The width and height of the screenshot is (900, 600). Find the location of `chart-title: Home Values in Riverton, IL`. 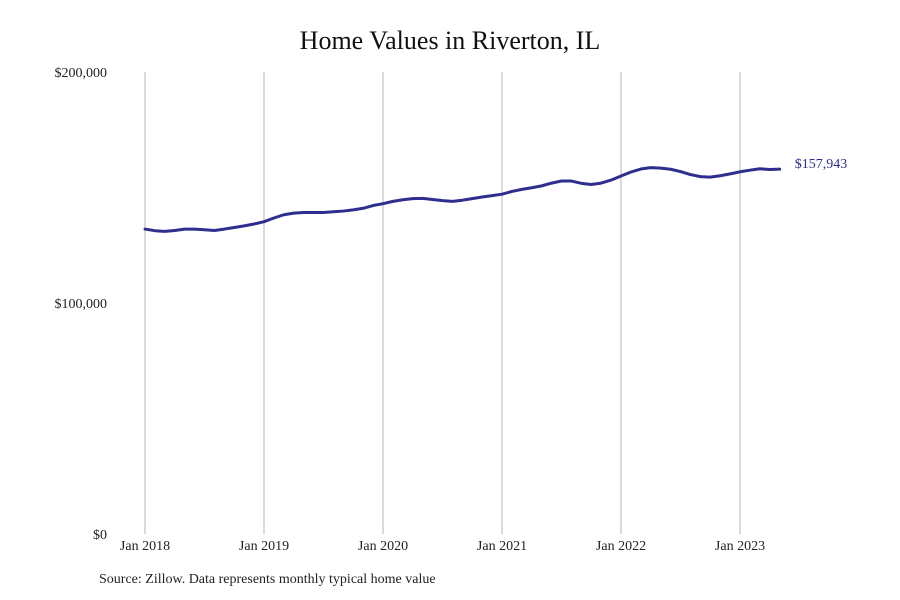

chart-title: Home Values in Riverton, IL is located at coordinates (450, 40).